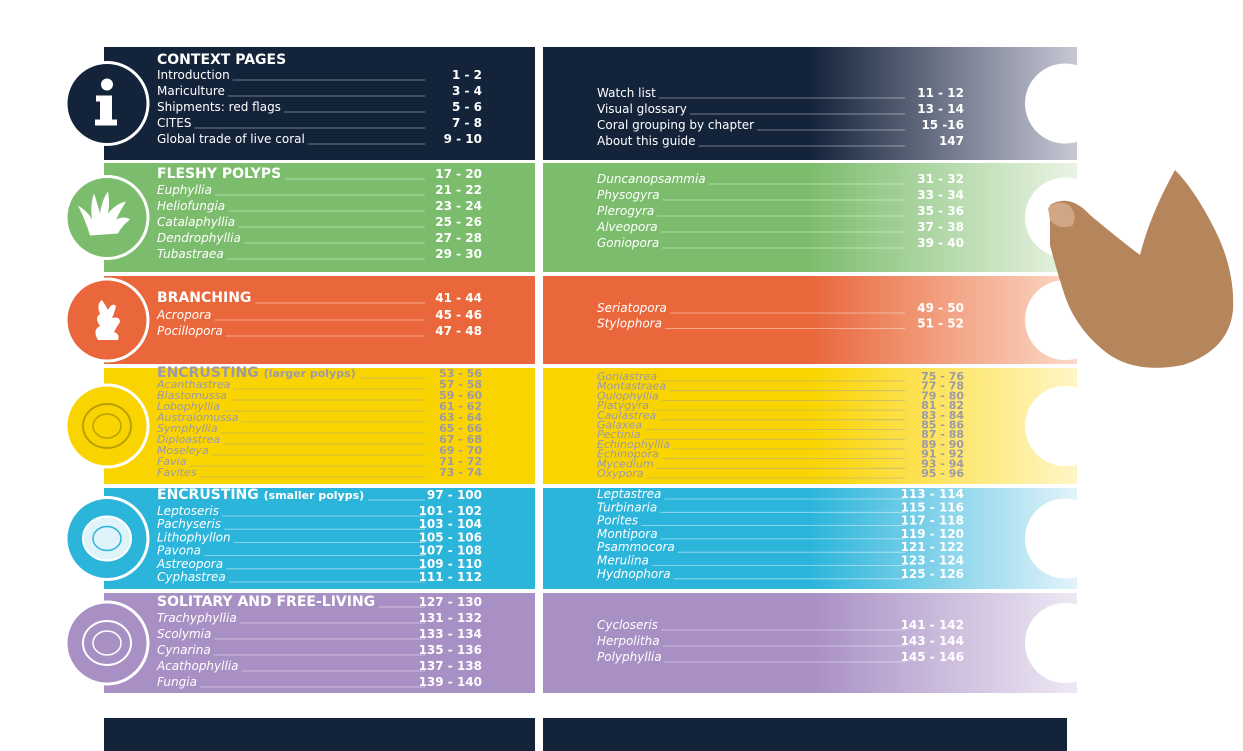 Image resolution: width=1243 pixels, height=751 pixels. Describe the element at coordinates (636, 547) in the screenshot. I see `entry-name: Psammocora` at that location.